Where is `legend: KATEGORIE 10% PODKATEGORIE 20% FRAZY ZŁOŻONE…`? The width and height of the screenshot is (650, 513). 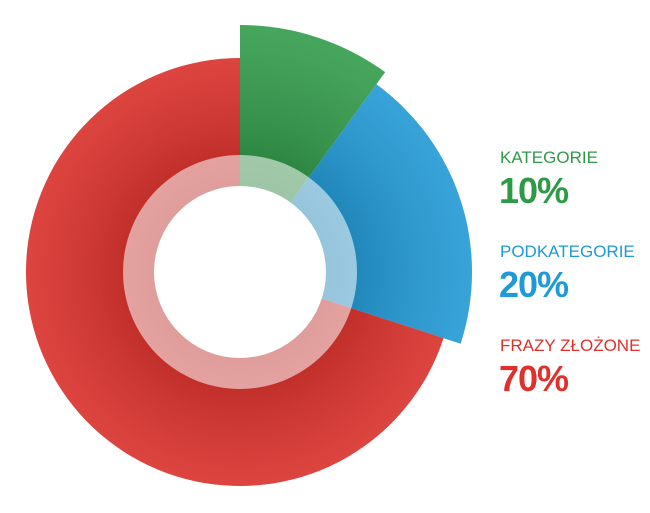
legend: KATEGORIE 10% PODKATEGORIE 20% FRAZY ZŁOŻONE… is located at coordinates (569, 273).